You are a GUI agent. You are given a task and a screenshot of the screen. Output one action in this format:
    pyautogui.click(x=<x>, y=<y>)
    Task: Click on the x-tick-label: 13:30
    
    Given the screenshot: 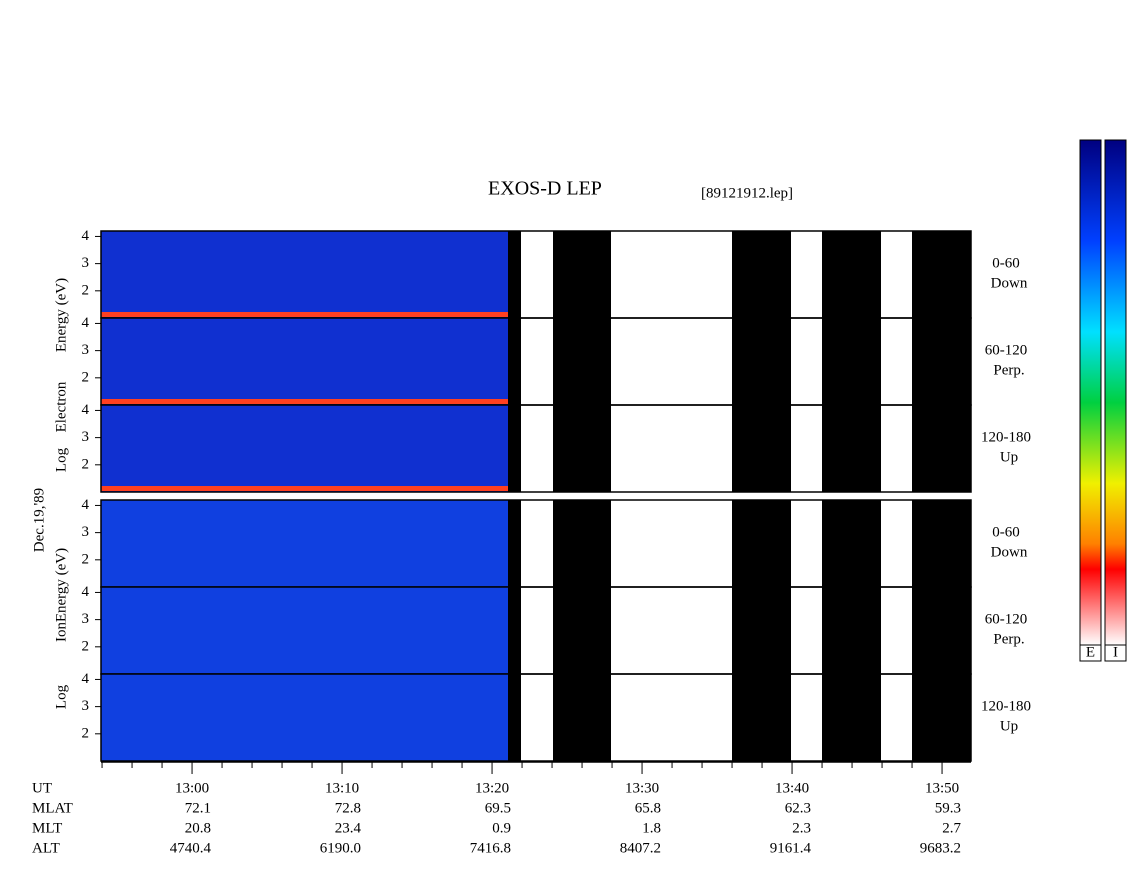 What is the action you would take?
    pyautogui.click(x=642, y=788)
    